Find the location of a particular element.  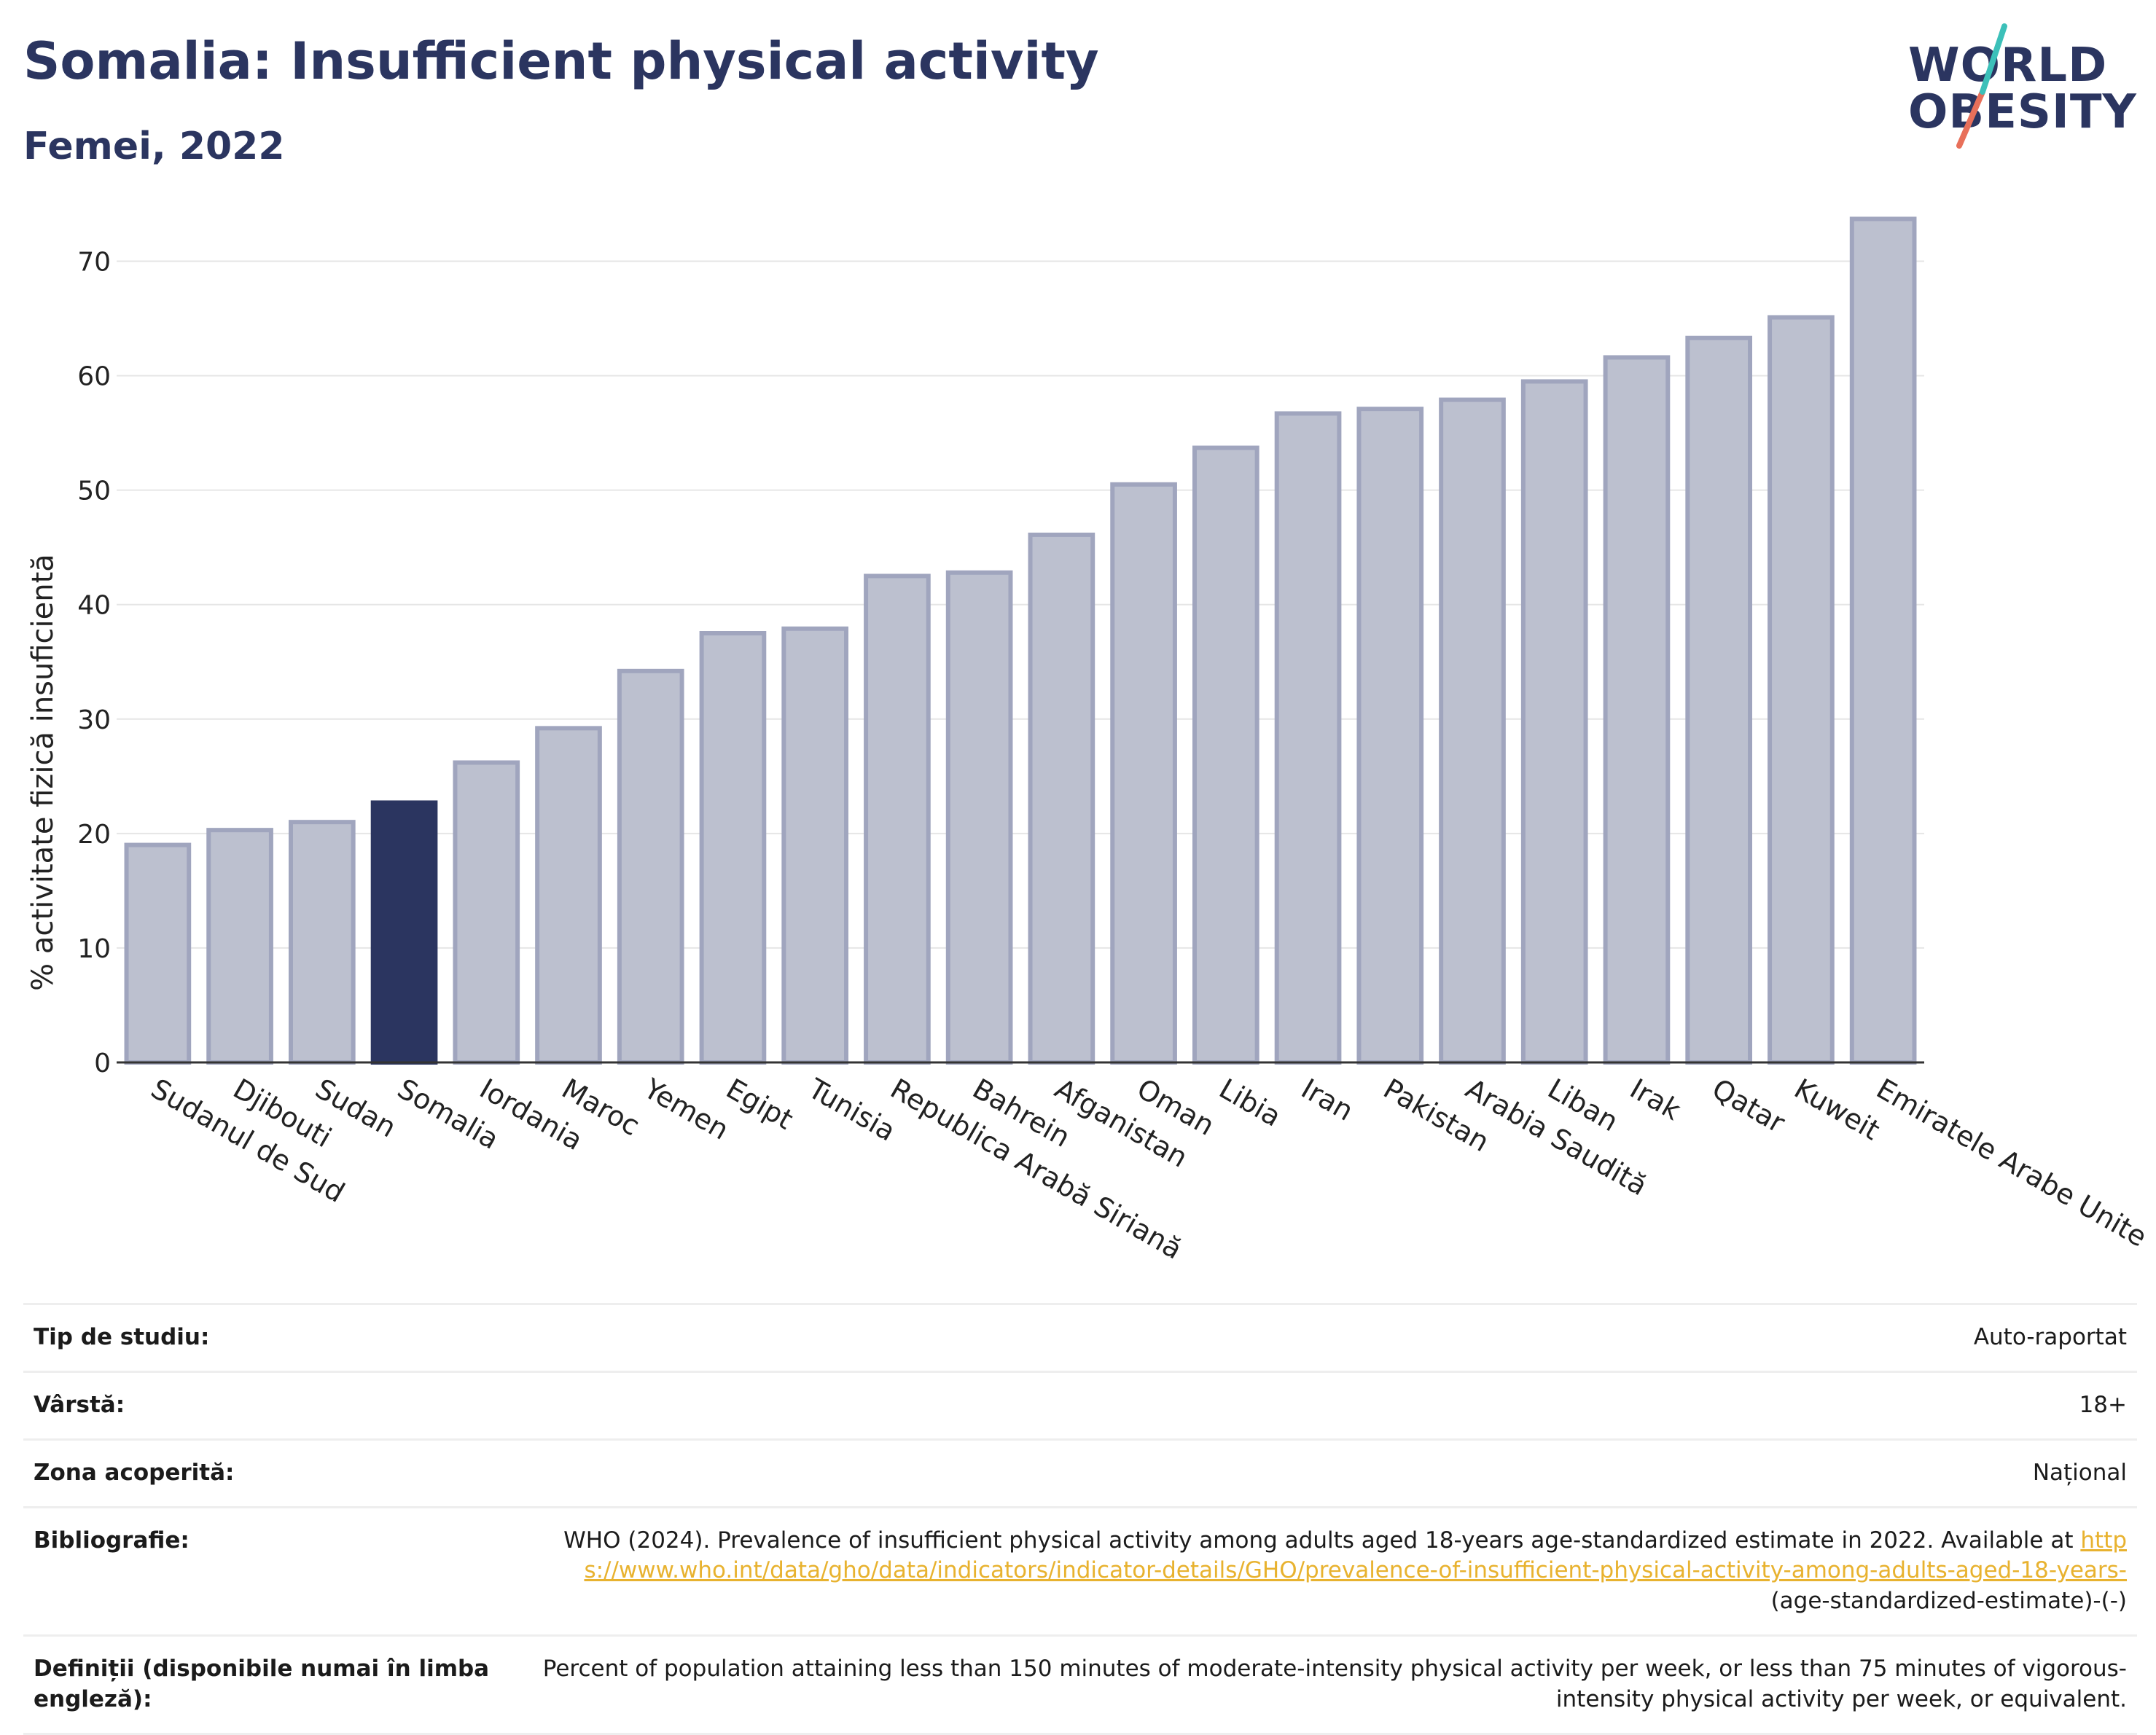

logo-slash-icon is located at coordinates (1982, 86).